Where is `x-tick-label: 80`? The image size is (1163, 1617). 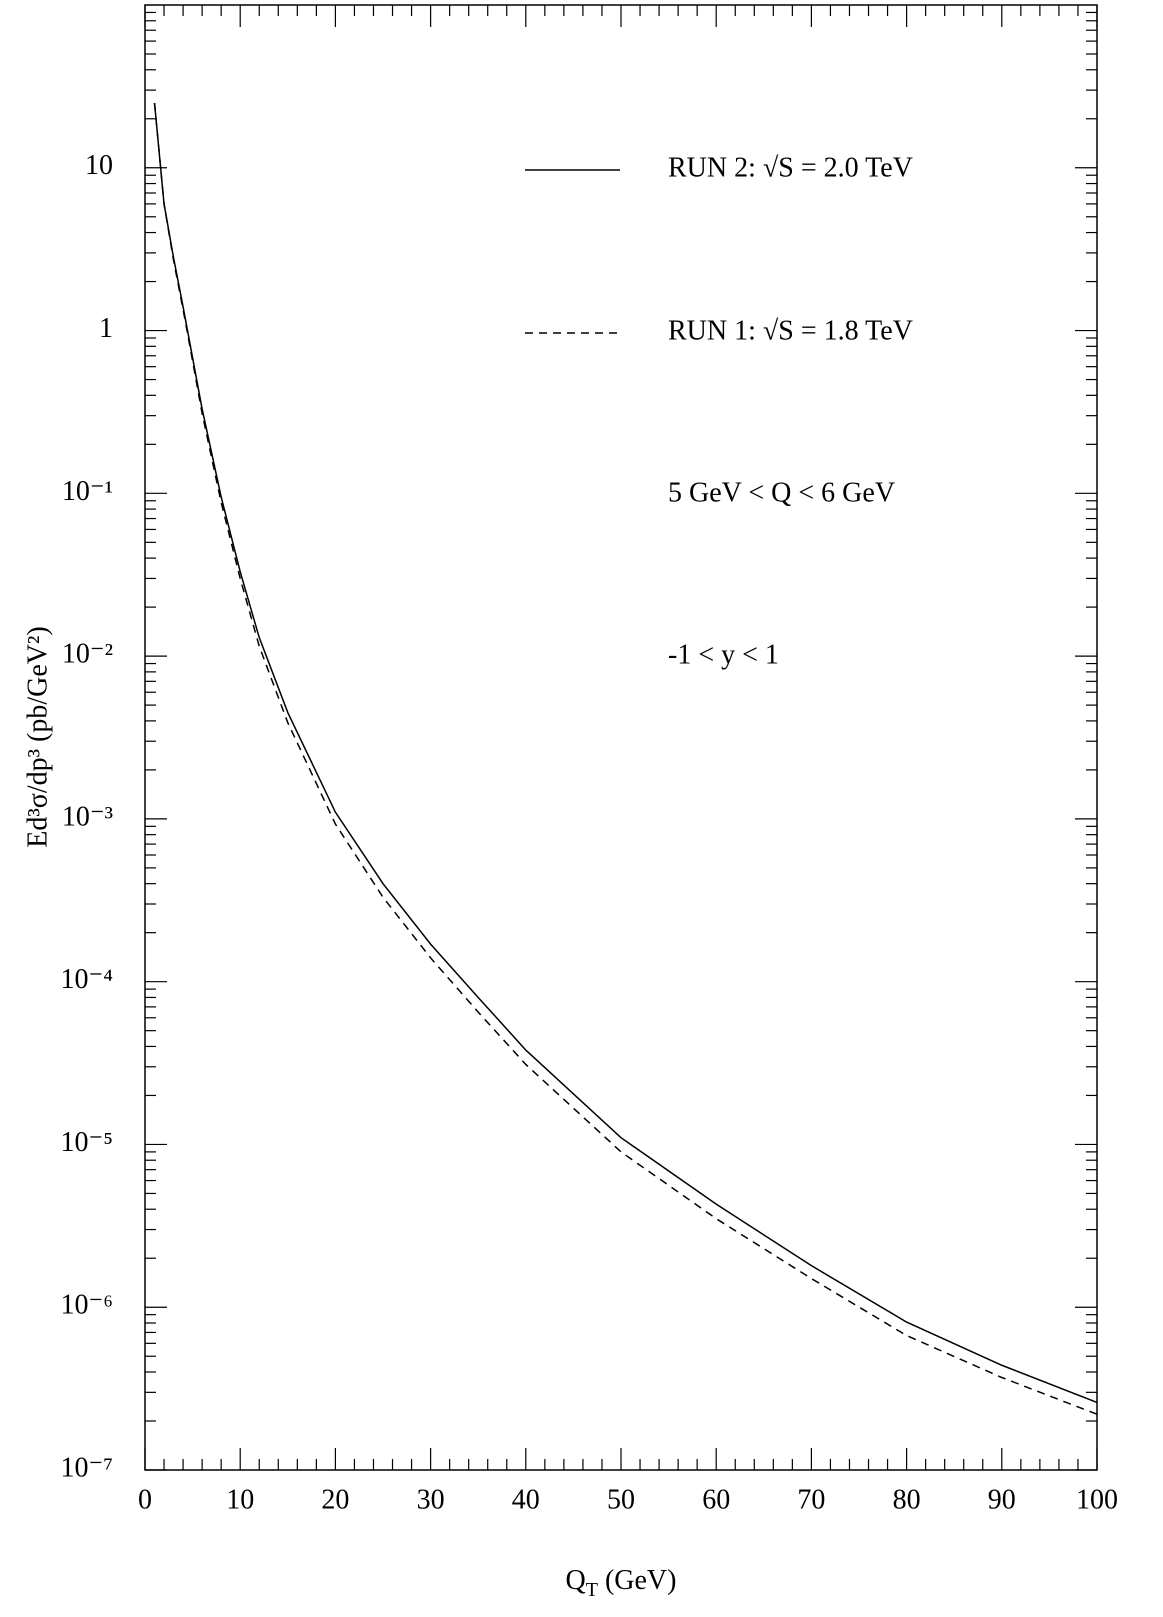 x-tick-label: 80 is located at coordinates (907, 1499).